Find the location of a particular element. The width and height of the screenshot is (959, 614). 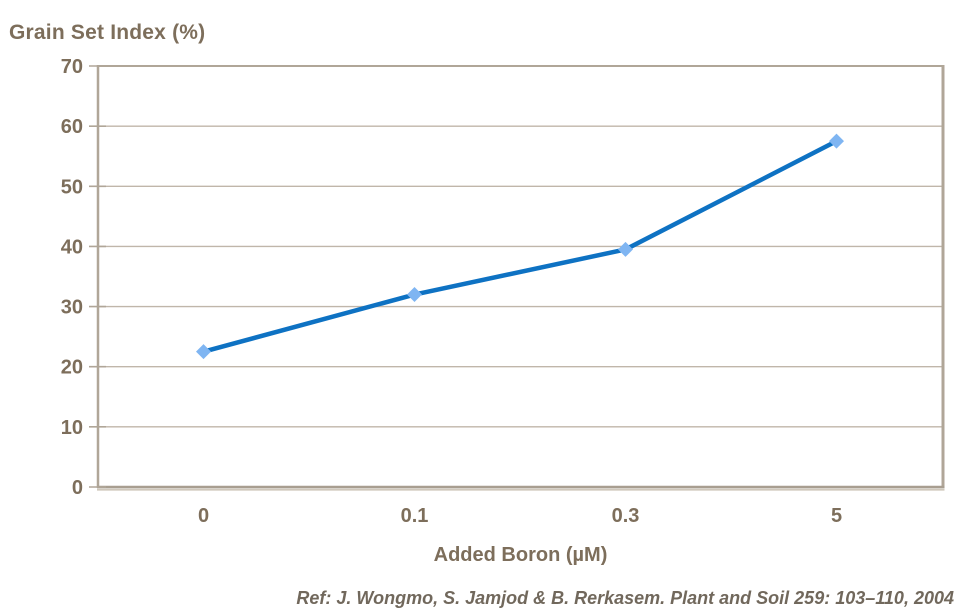

x-axis-tick-label: 0.3 is located at coordinates (626, 516).